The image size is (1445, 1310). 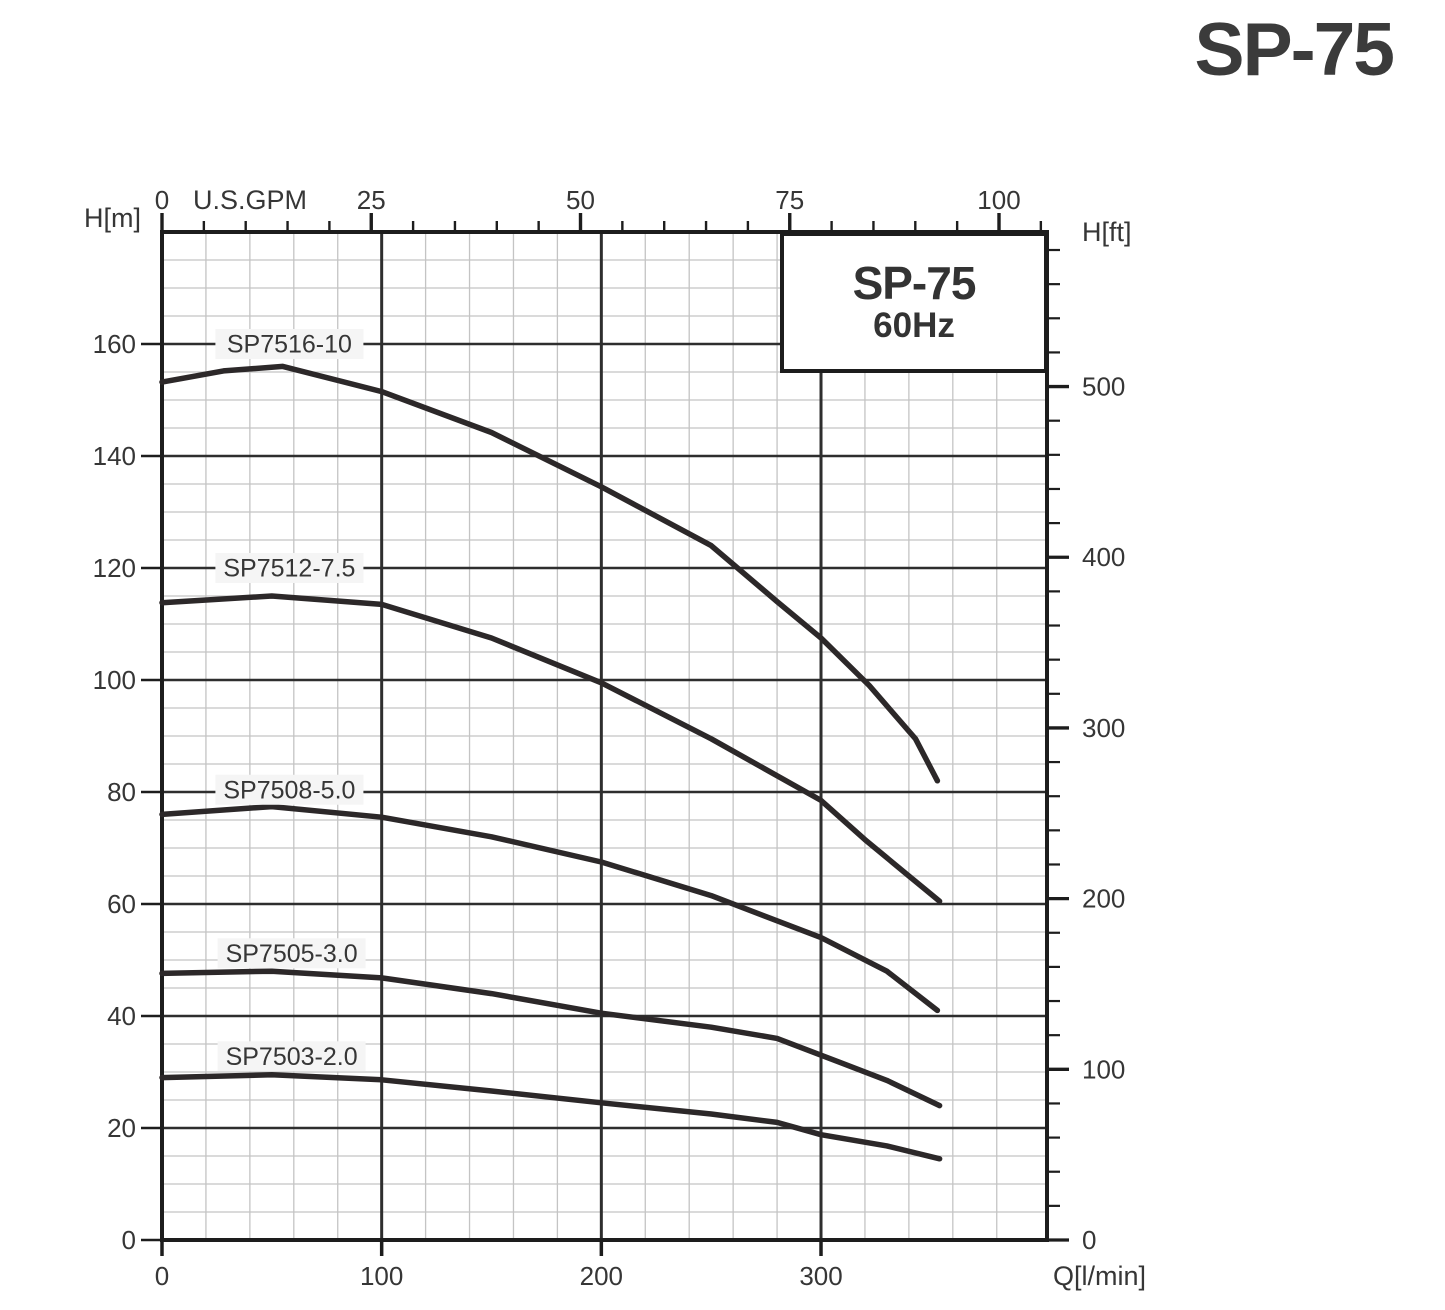 I want to click on curve-label-text: SP7516-10, so click(x=289, y=345).